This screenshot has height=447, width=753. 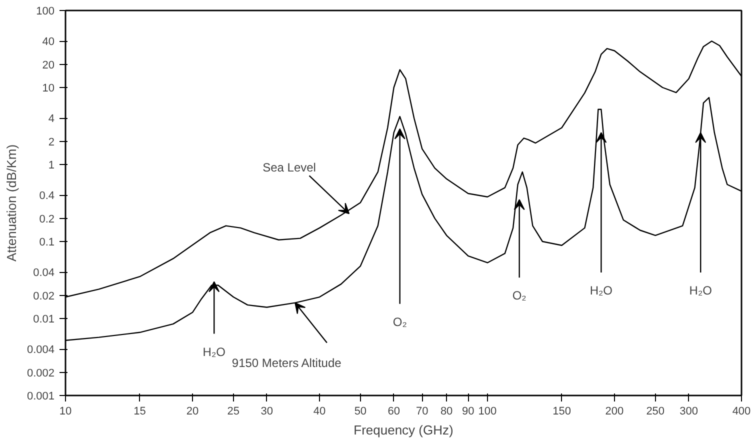 What do you see at coordinates (192, 412) in the screenshot?
I see `x-tick-label: 20` at bounding box center [192, 412].